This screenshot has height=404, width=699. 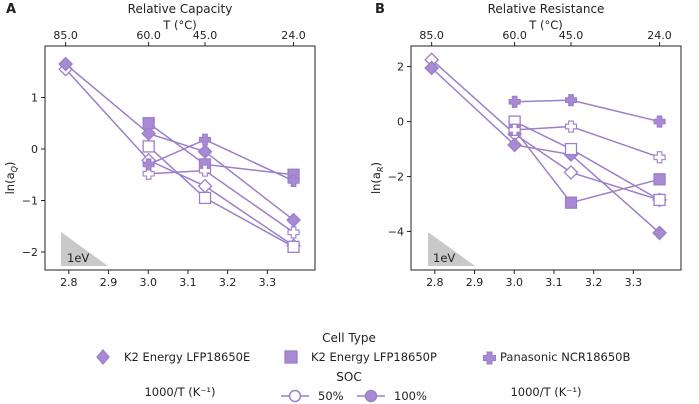 I want to click on legend-label-soc-50: 50%, so click(x=331, y=396).